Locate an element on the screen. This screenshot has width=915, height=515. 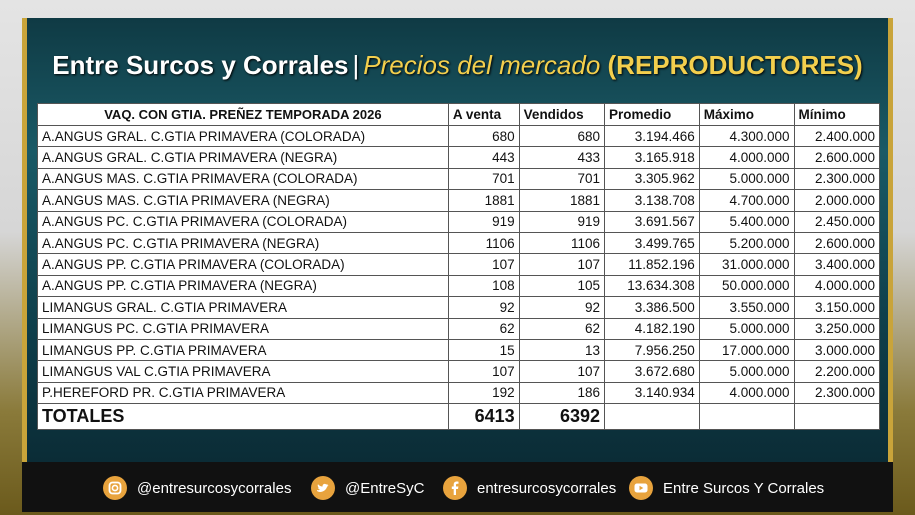
value-cell: 3.499.765 is located at coordinates (652, 243).